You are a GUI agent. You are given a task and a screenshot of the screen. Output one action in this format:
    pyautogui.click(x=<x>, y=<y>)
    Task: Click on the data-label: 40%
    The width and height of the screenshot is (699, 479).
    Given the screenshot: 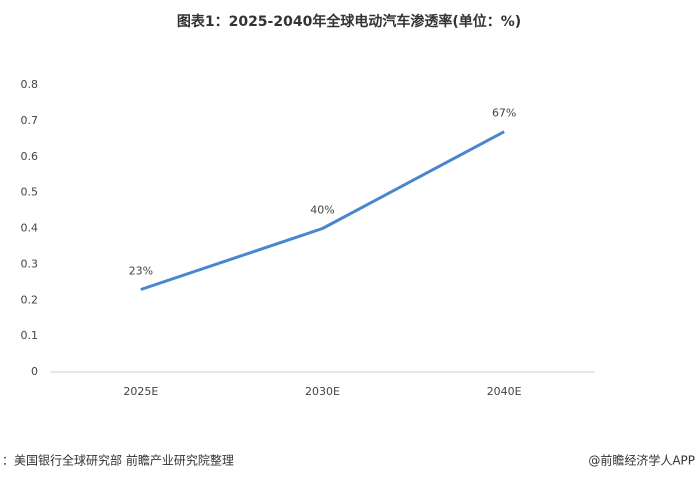 What is the action you would take?
    pyautogui.click(x=322, y=210)
    